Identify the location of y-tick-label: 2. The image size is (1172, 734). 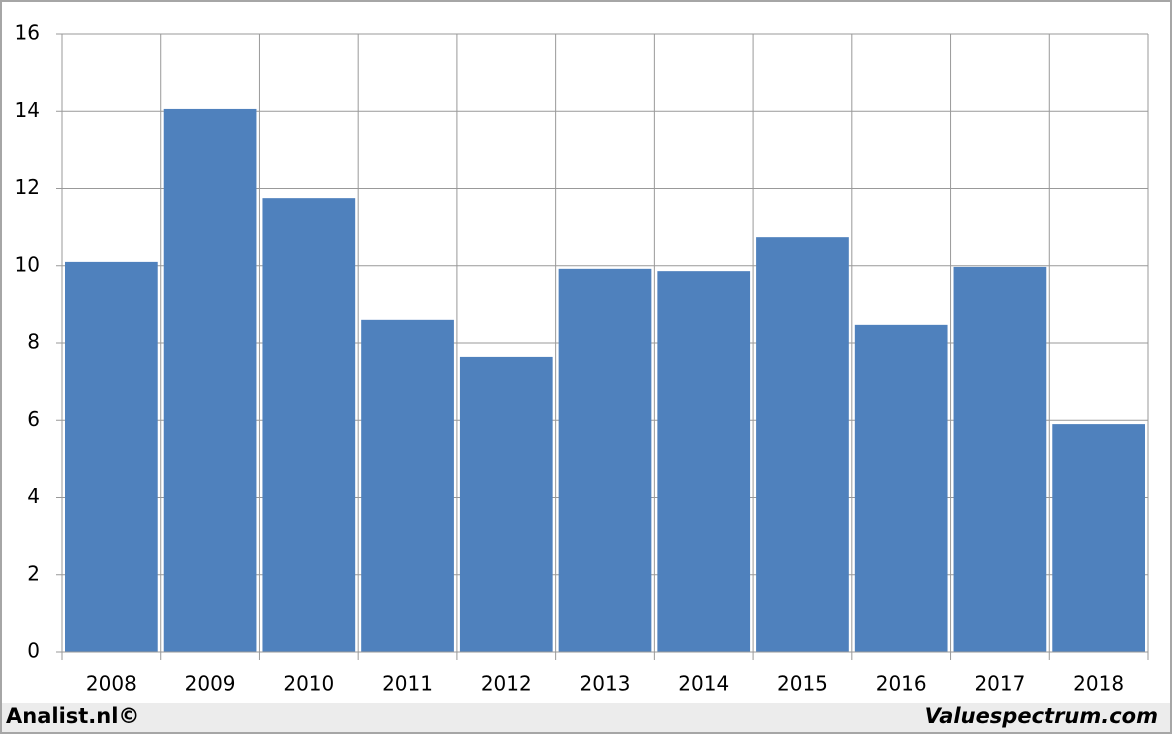
(33, 573).